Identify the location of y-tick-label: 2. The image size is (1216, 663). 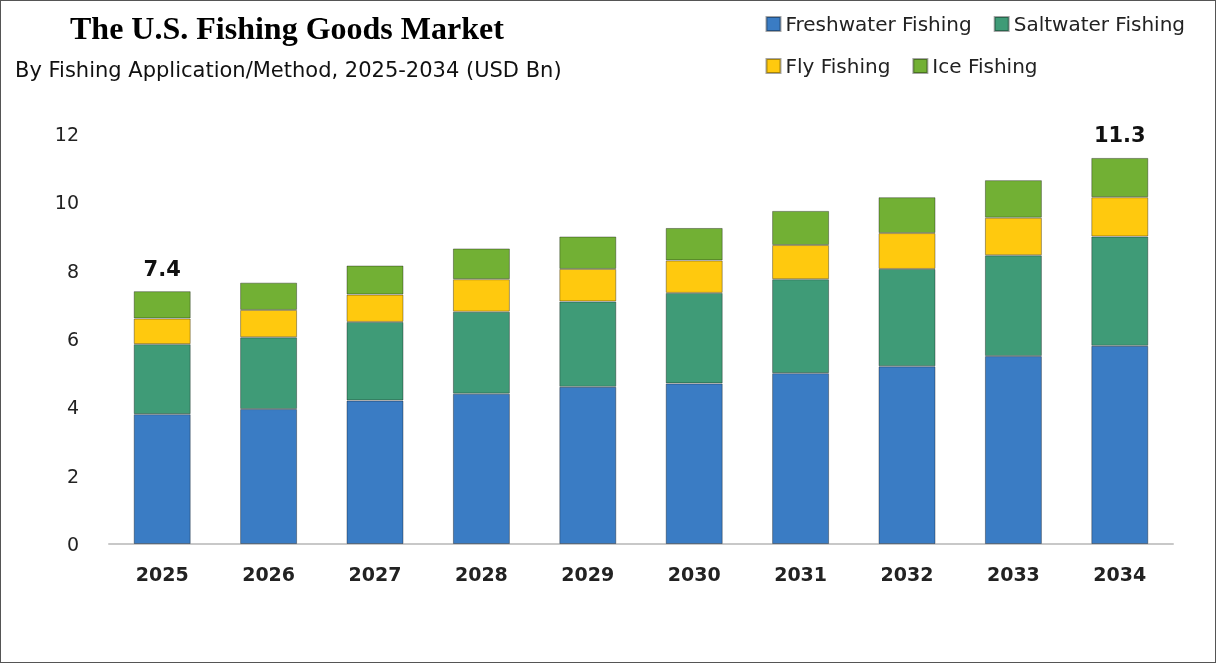
(72, 475).